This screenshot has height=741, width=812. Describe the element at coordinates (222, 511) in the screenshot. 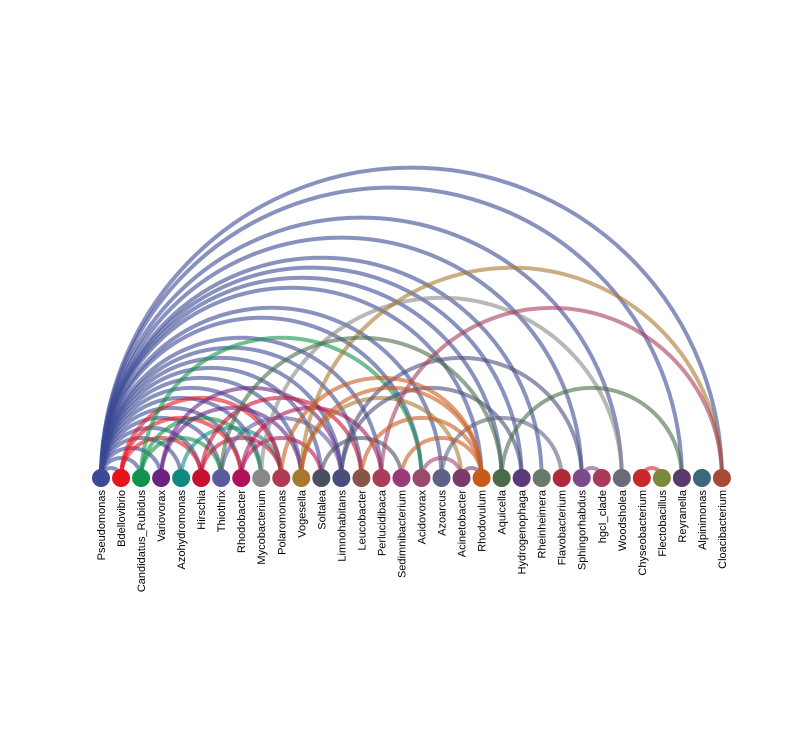

I see `node-label: Thiothrix` at that location.